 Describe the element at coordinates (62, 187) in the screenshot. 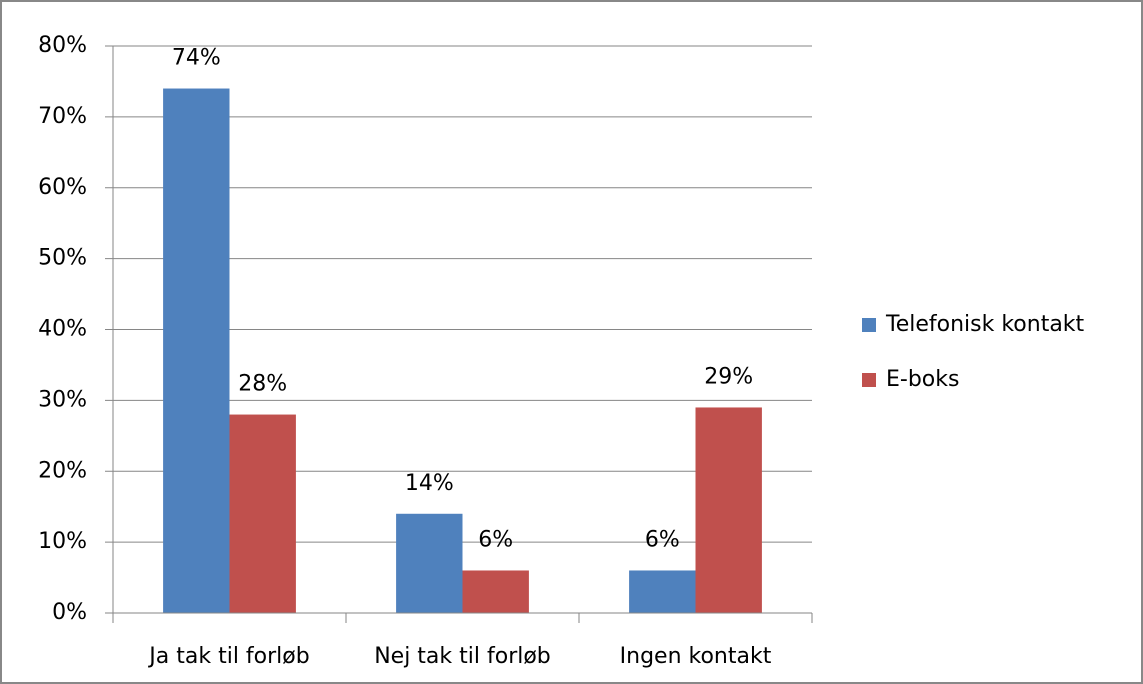

I see `y-tick-label: 60%` at that location.